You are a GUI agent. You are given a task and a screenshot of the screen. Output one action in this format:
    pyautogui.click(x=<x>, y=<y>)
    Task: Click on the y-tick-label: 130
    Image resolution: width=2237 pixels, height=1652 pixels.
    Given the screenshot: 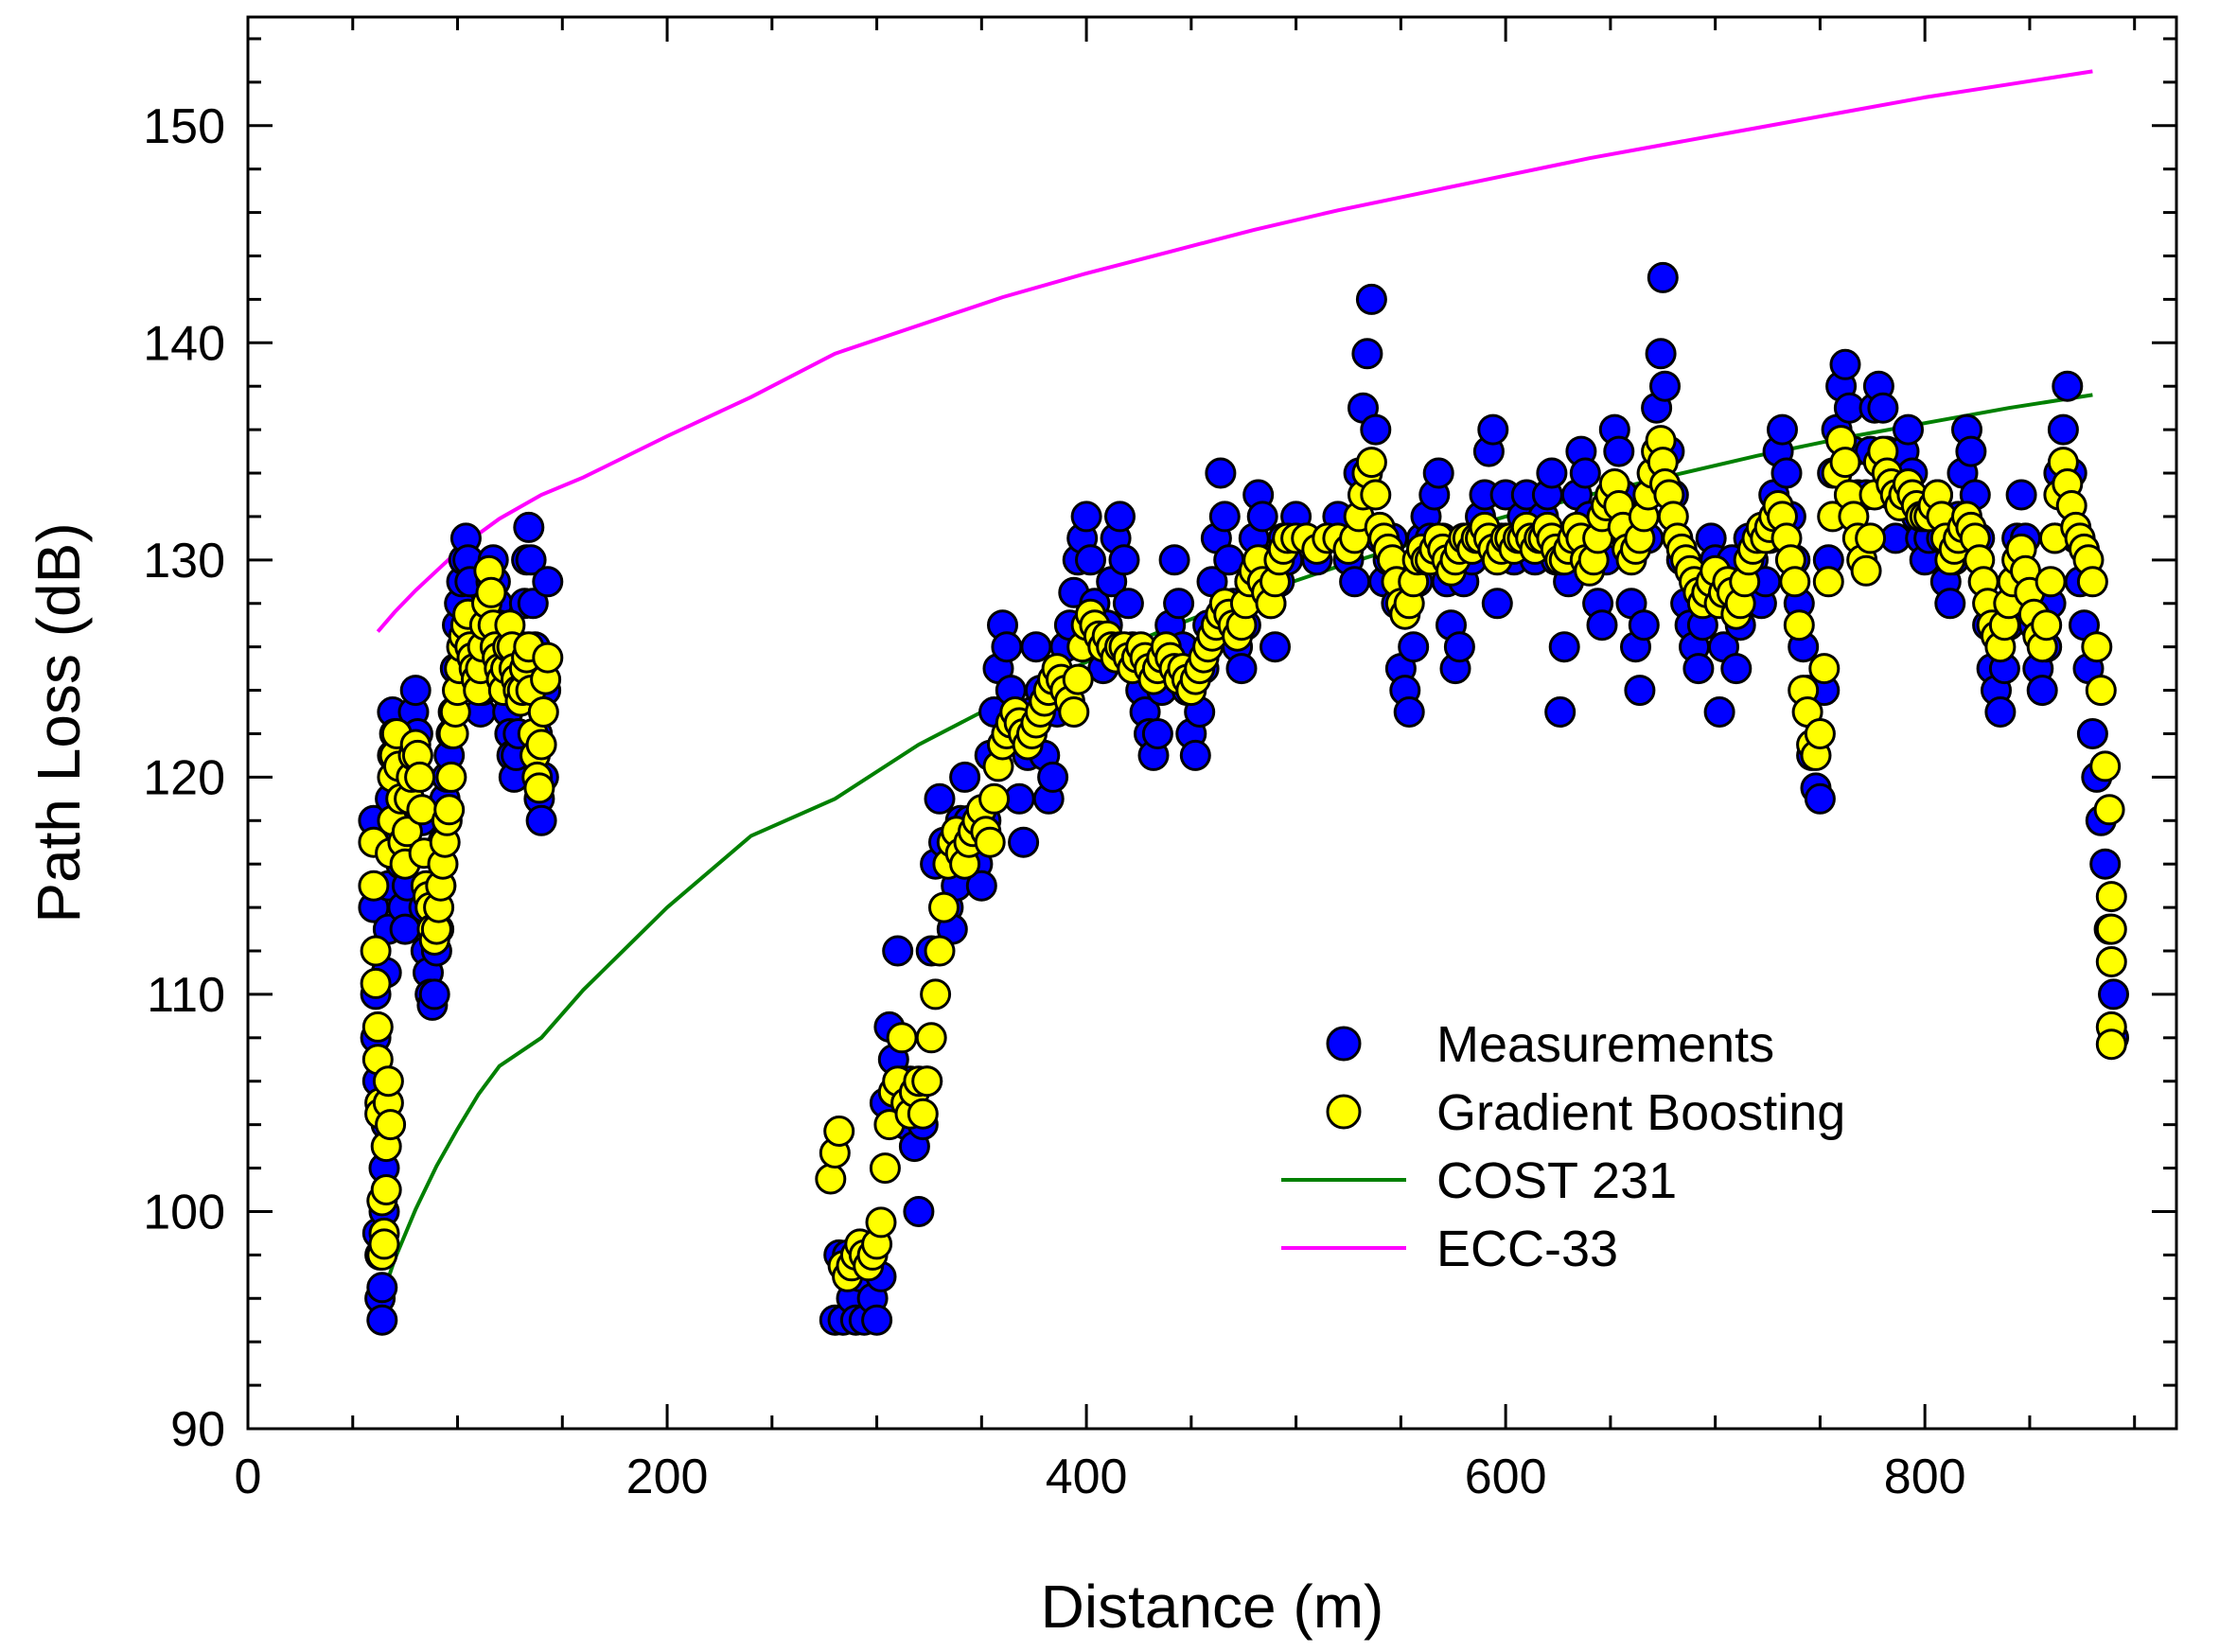 What is the action you would take?
    pyautogui.click(x=184, y=561)
    